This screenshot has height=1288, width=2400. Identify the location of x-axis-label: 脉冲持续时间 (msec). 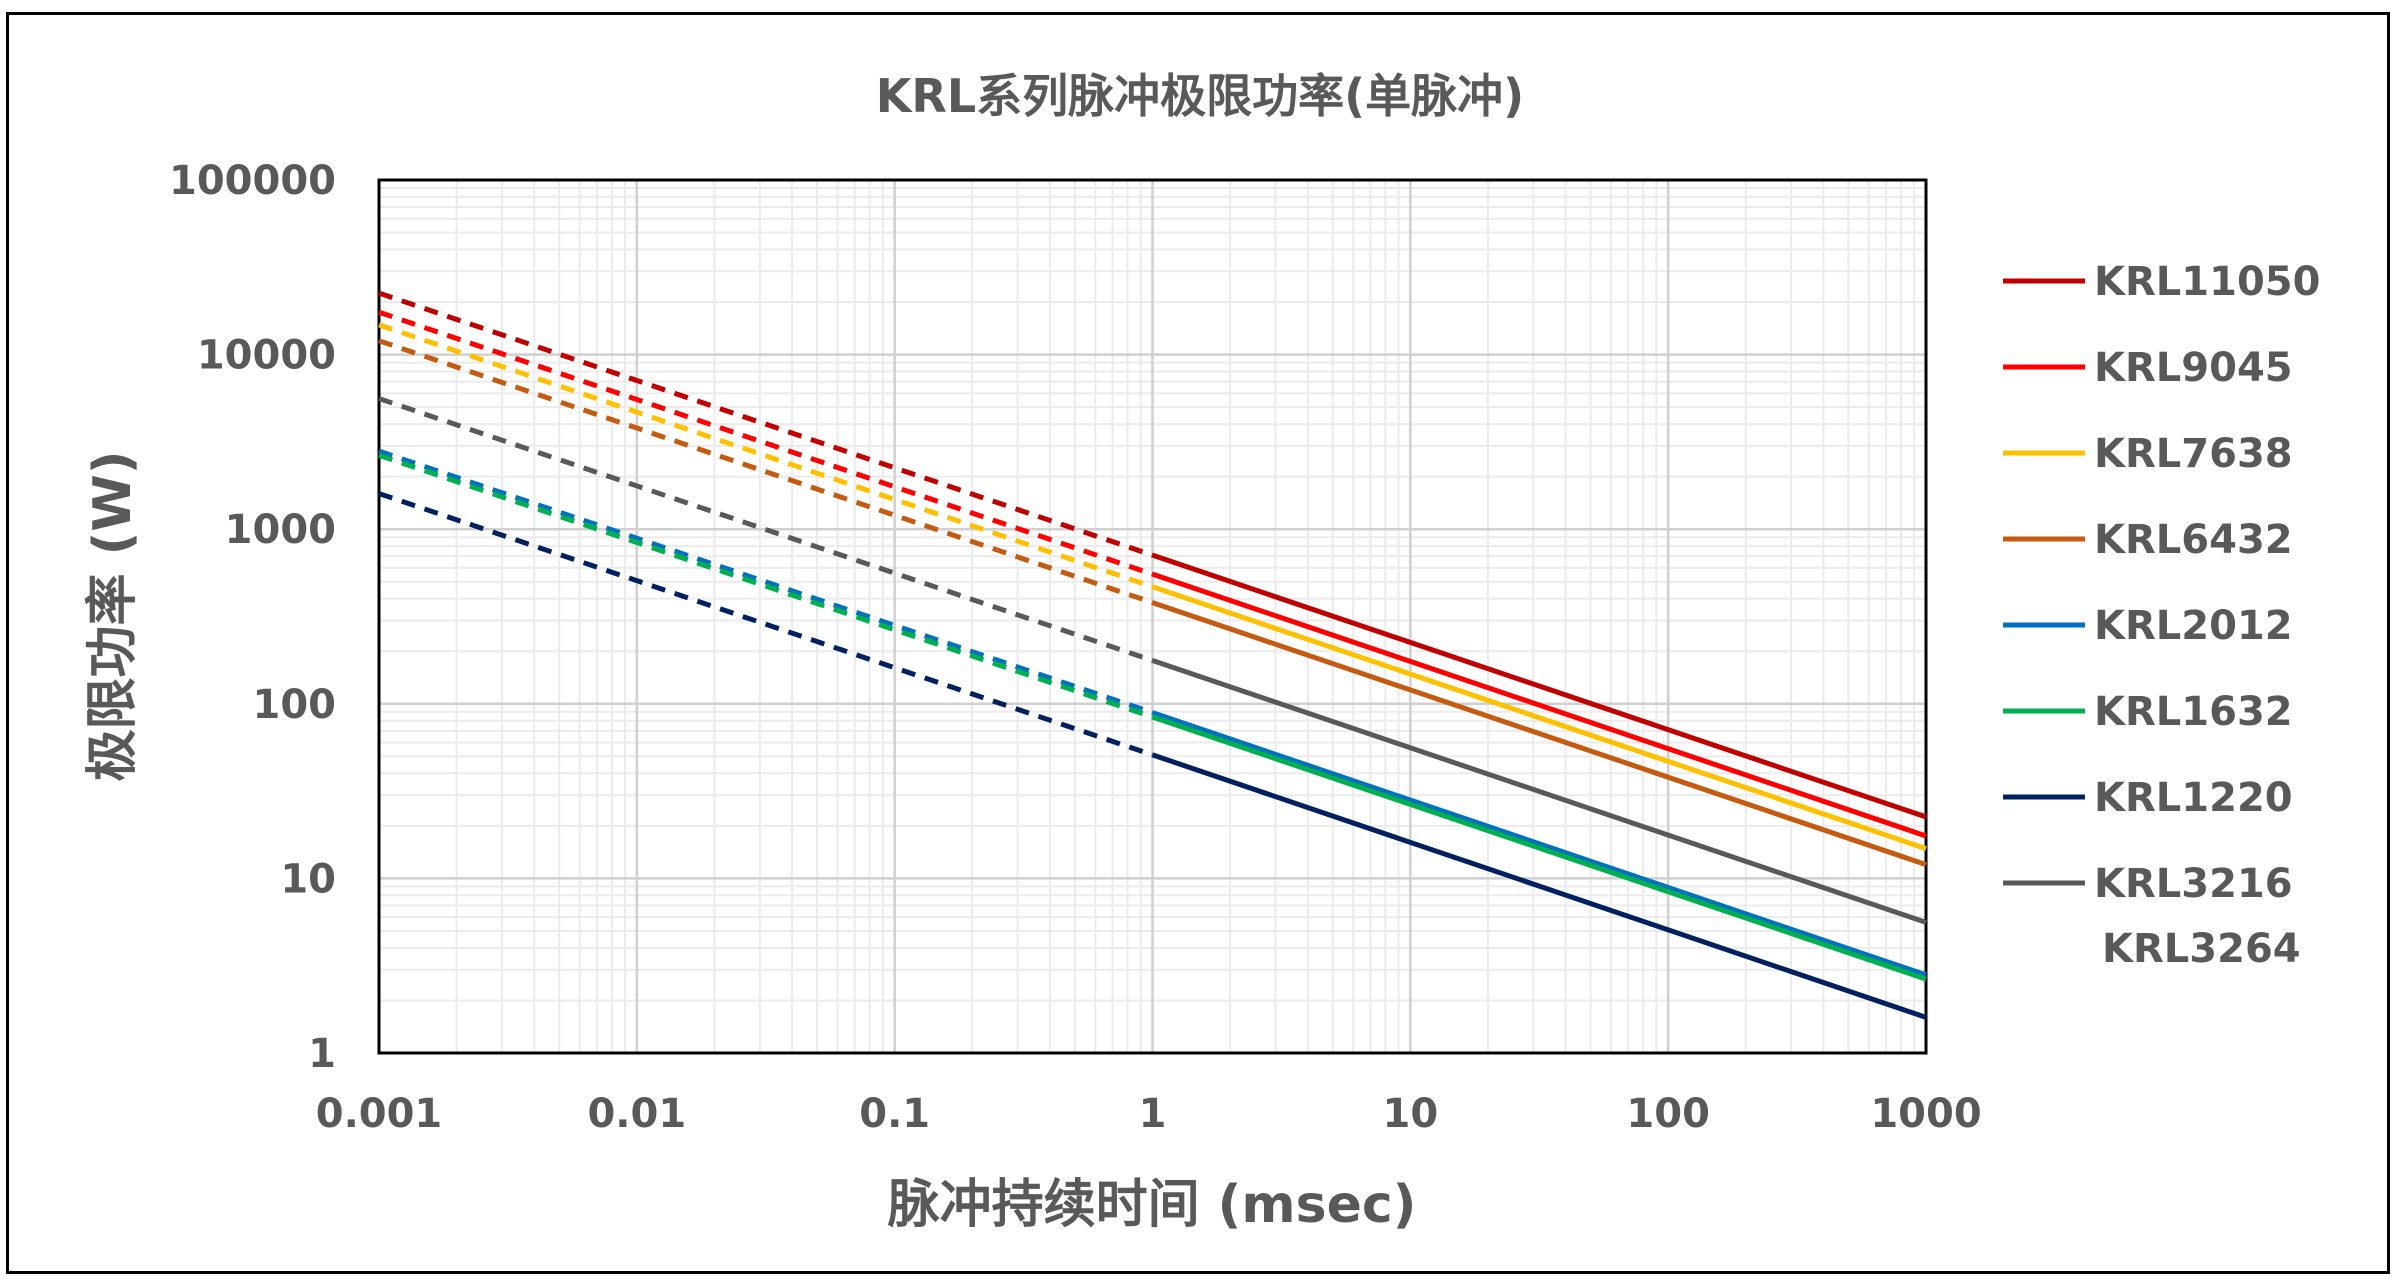
(1152, 1205).